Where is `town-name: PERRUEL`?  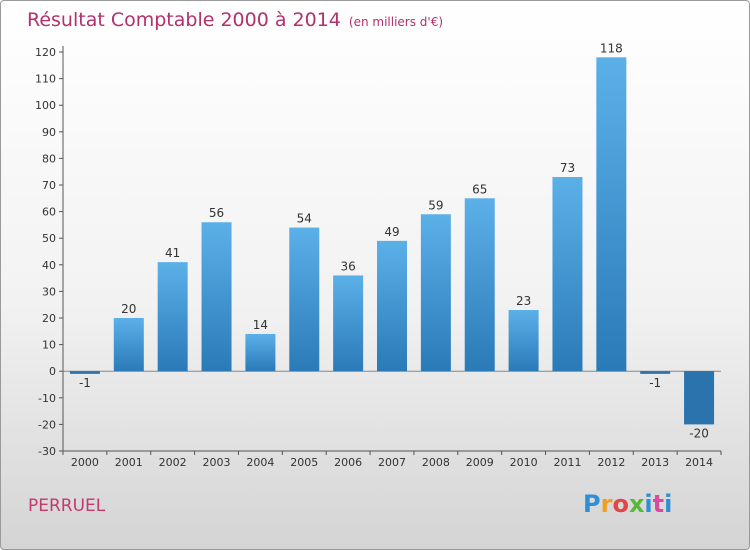 town-name: PERRUEL is located at coordinates (67, 506).